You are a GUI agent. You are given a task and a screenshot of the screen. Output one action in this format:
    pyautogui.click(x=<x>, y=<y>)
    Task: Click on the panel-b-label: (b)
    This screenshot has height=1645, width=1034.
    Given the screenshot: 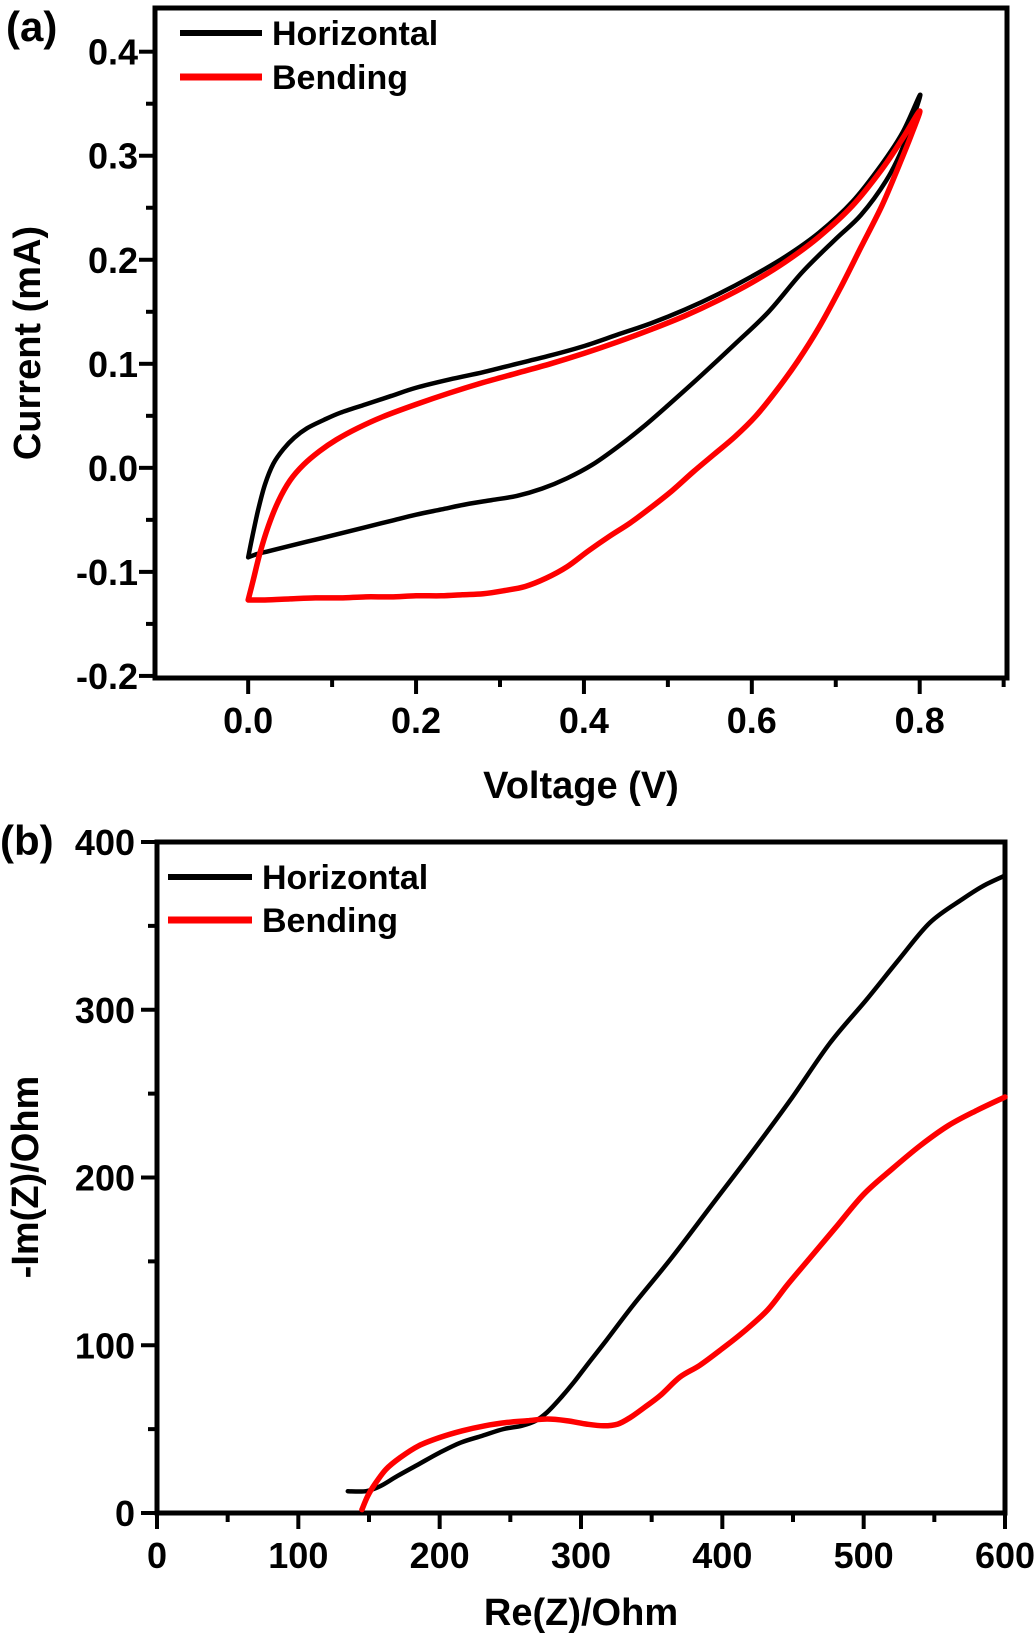 What is the action you would take?
    pyautogui.click(x=27, y=840)
    